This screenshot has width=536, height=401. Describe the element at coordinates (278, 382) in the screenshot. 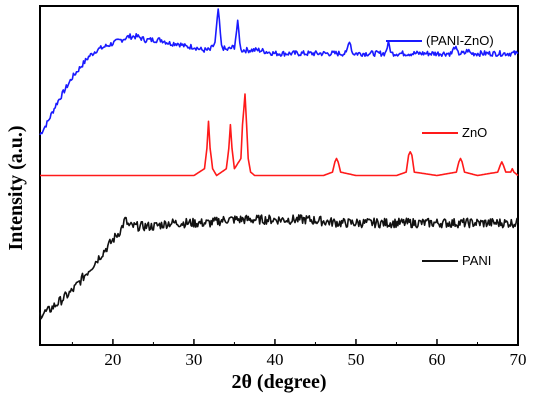

I see `x-axis-title: 2θ (degree)` at that location.